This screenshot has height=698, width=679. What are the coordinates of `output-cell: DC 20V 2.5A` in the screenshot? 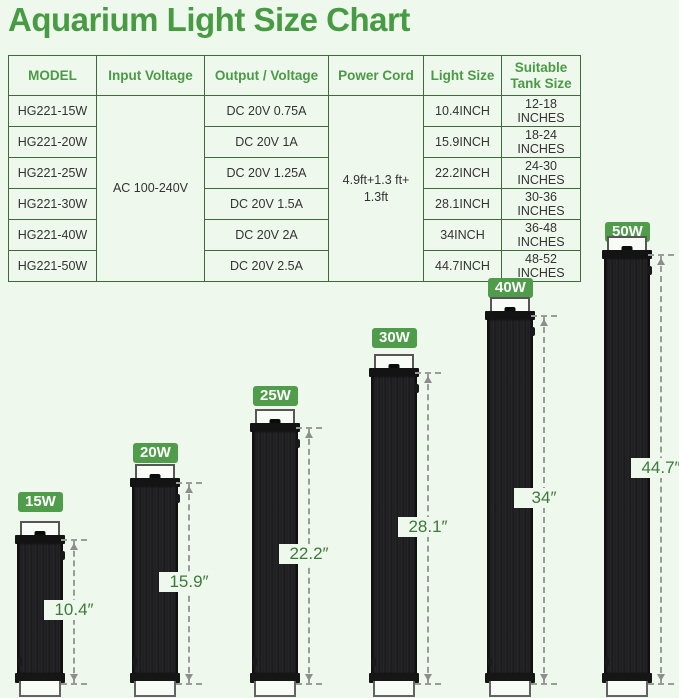 It's located at (266, 266).